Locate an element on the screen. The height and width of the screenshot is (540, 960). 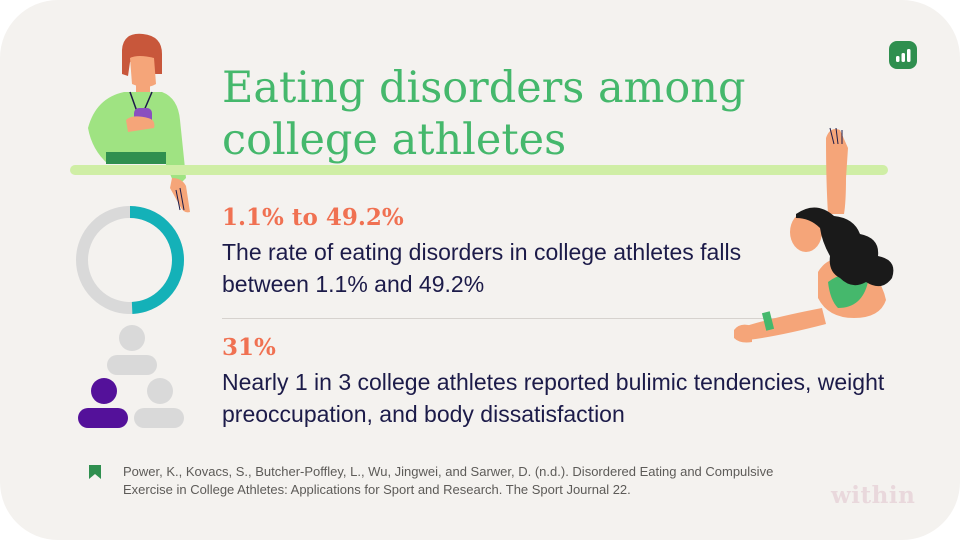
stat-value-range: 1.1% to 49.2% is located at coordinates (313, 217).